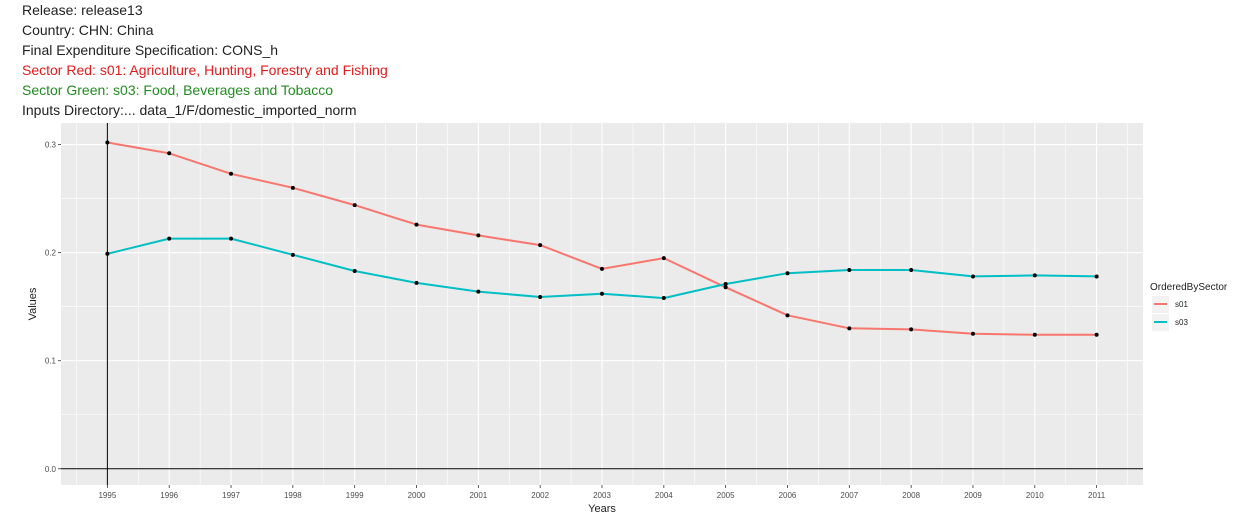 The width and height of the screenshot is (1260, 529). Describe the element at coordinates (602, 495) in the screenshot. I see `x-tick-label: 2003` at that location.